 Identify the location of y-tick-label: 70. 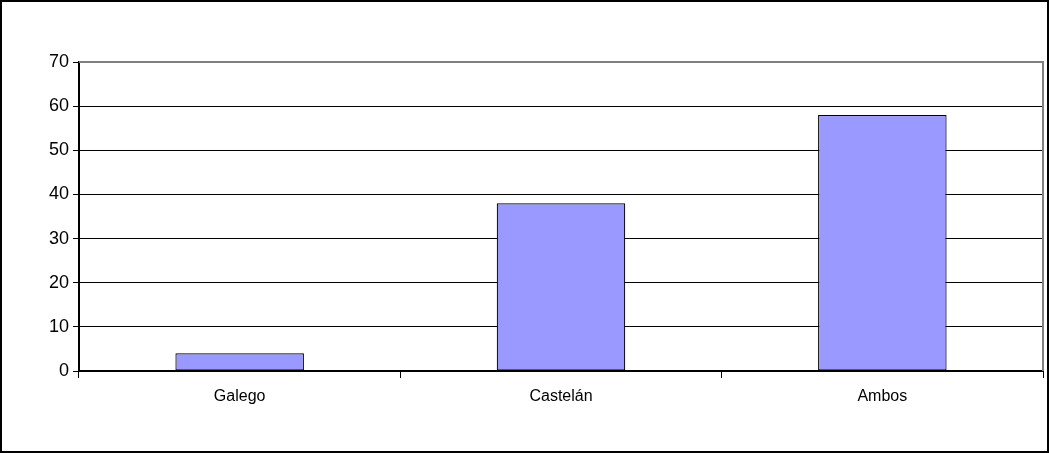
(58, 60).